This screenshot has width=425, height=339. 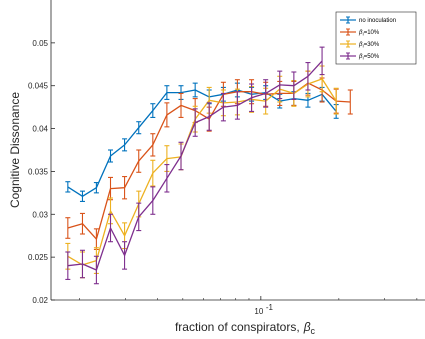 I want to click on y-tick-label: 0.04, so click(x=40, y=129).